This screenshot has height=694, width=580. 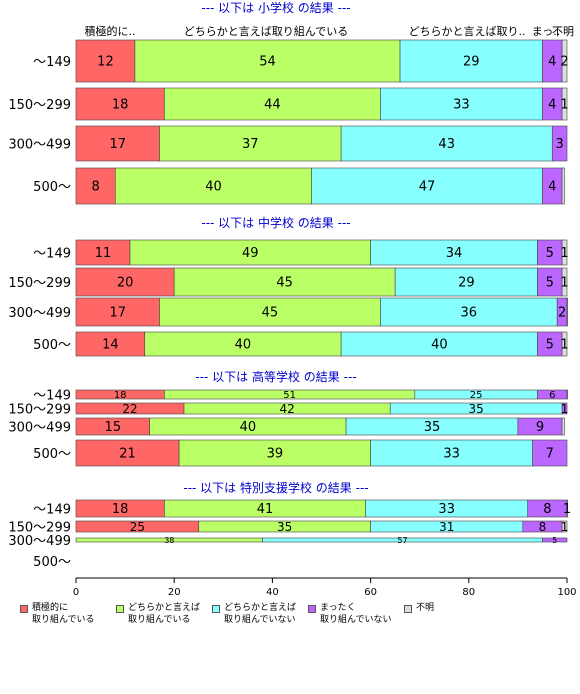 I want to click on data-label: 36, so click(x=469, y=313).